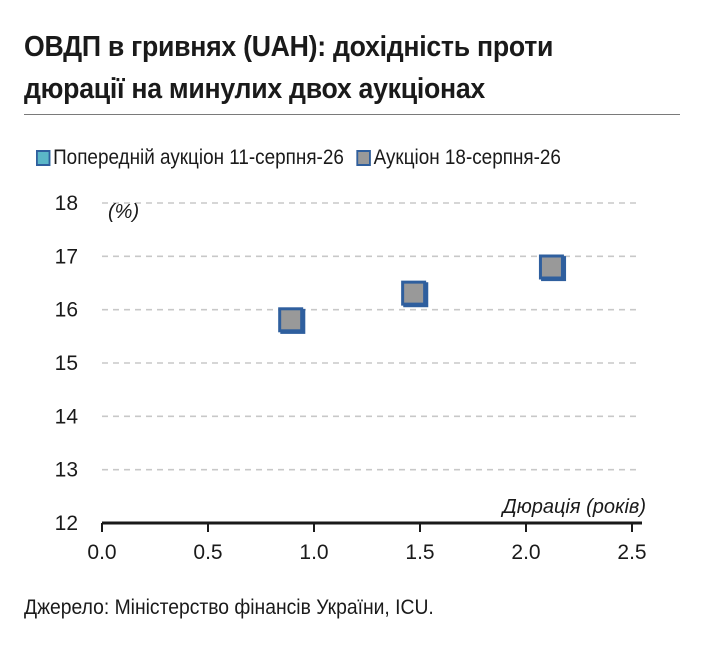 This screenshot has height=651, width=704. What do you see at coordinates (313, 552) in the screenshot?
I see `x-tick-label: 1.0` at bounding box center [313, 552].